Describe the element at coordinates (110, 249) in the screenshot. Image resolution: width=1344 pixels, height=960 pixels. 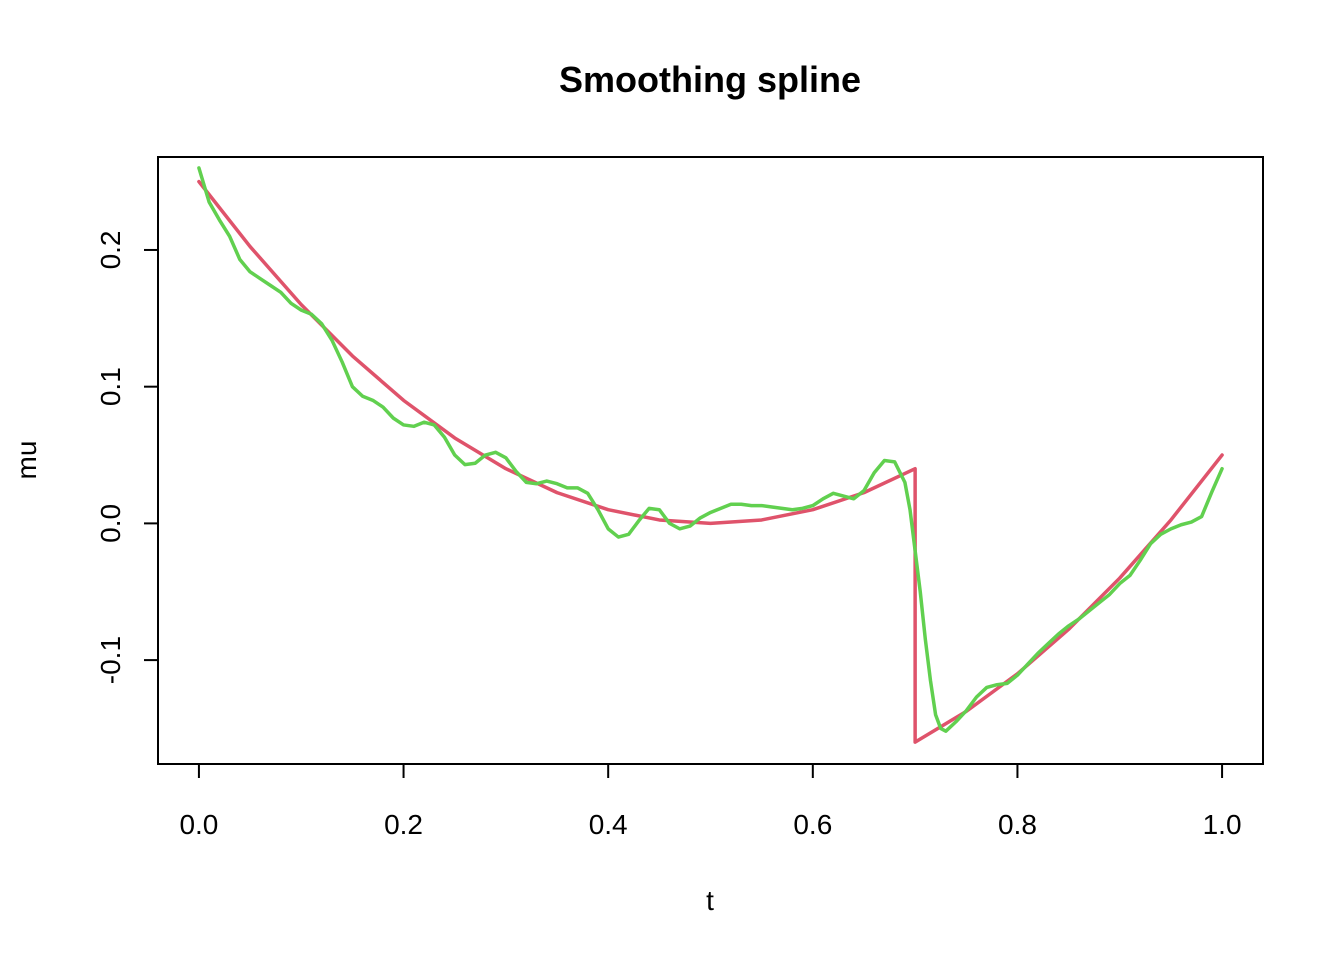
I see `y-tick-label: 0.2` at that location.